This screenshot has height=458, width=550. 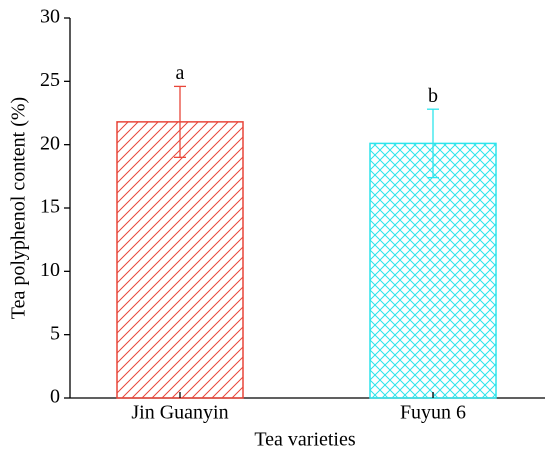 What do you see at coordinates (55, 333) in the screenshot?
I see `y-tick-label: 5` at bounding box center [55, 333].